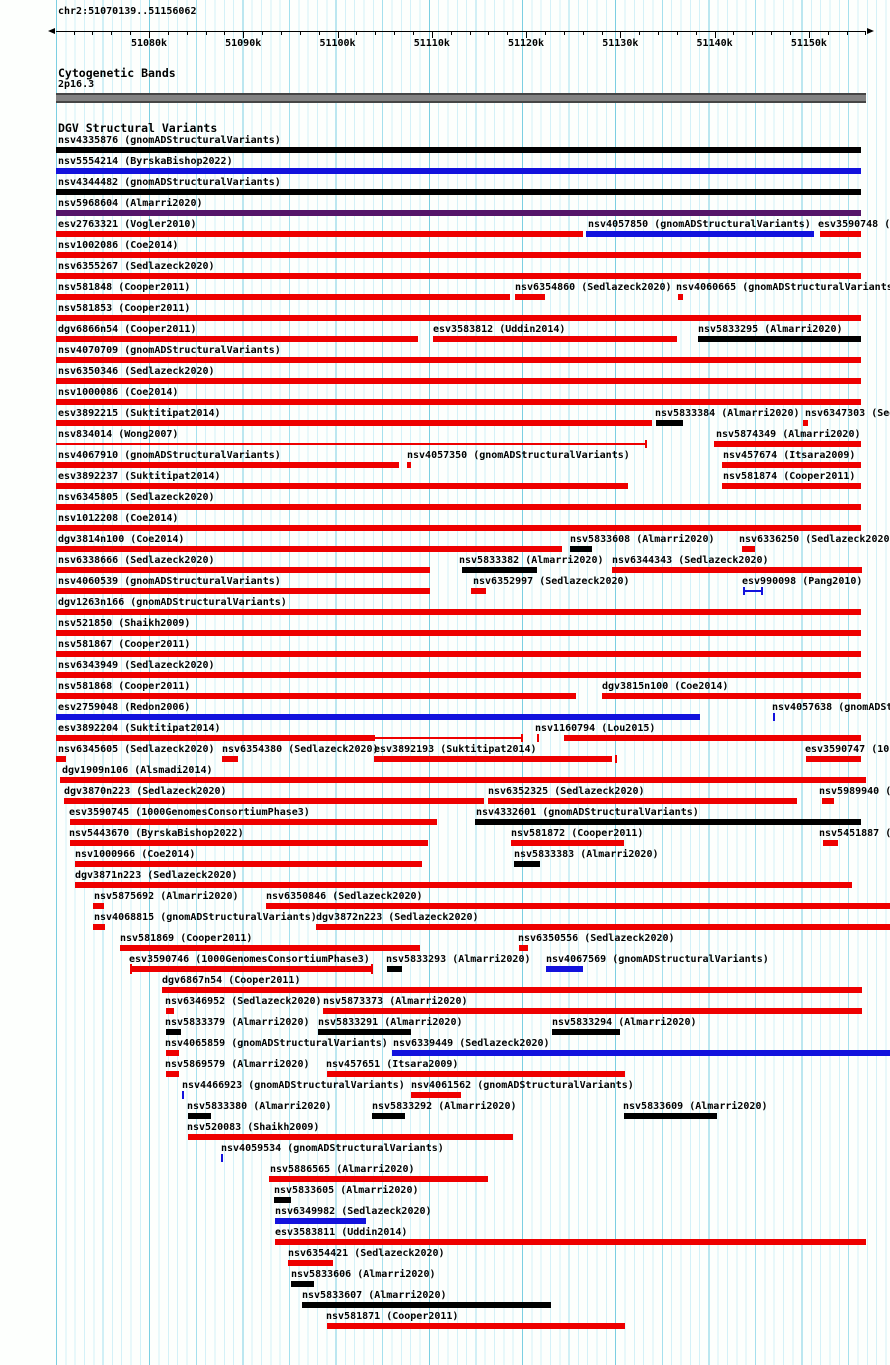 The width and height of the screenshot is (890, 1365). Describe the element at coordinates (392, 1316) in the screenshot. I see `variant-label: nsv581871 (Cooper2011)` at that location.